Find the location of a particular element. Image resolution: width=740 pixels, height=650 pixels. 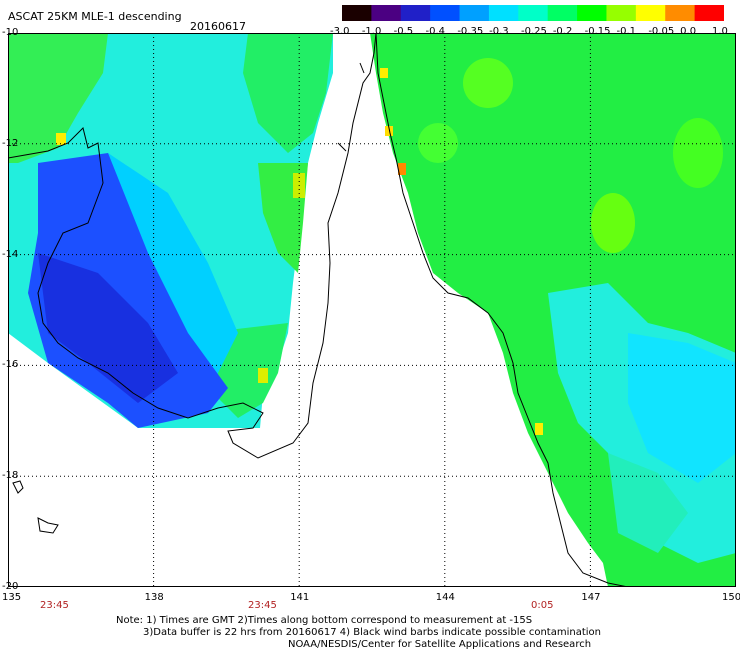

product-title: ASCAT 25KM MLE-1 descending is located at coordinates (95, 16).